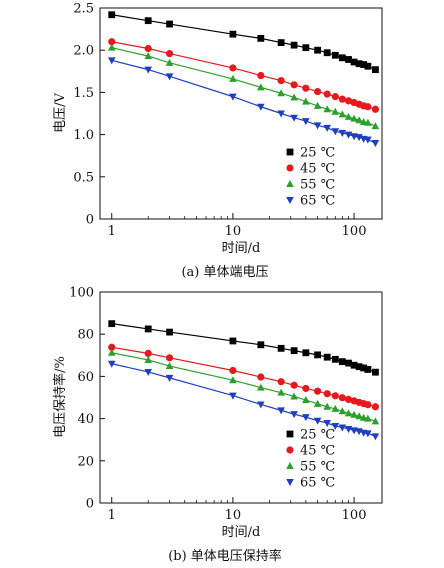 Image resolution: width=444 pixels, height=568 pixels. What do you see at coordinates (317, 483) in the screenshot?
I see `legend-label-b-3: 65 ℃` at bounding box center [317, 483].